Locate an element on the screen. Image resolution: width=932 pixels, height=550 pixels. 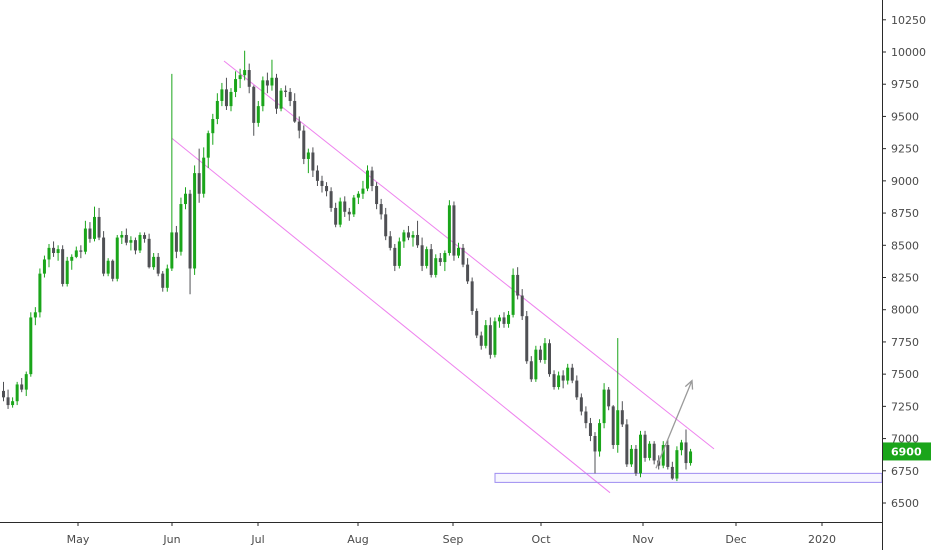
x-tick-label: May is located at coordinates (78, 539).